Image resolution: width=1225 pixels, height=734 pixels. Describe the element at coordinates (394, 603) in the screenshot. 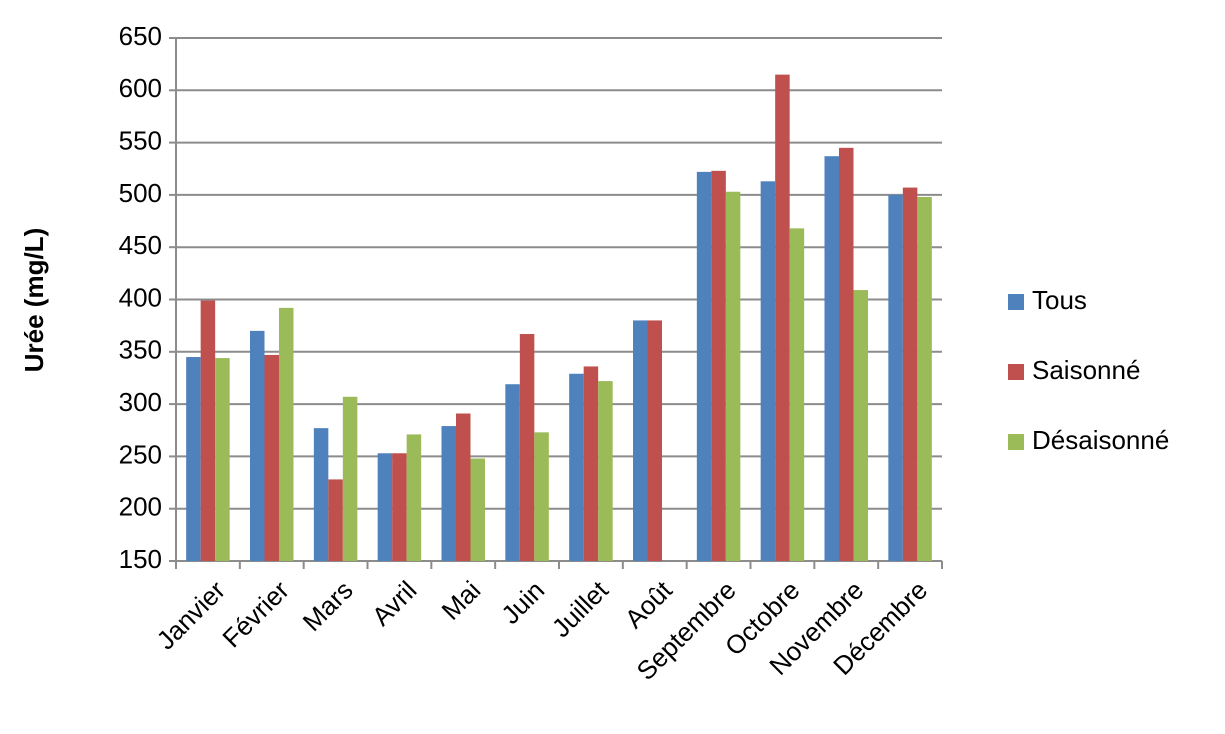

I see `x-tick-label: Avril` at that location.